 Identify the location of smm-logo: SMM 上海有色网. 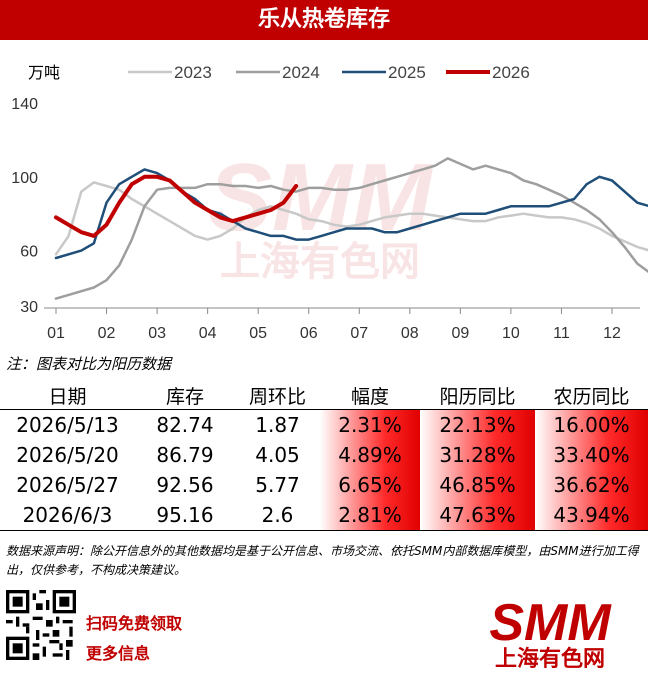
(550, 632).